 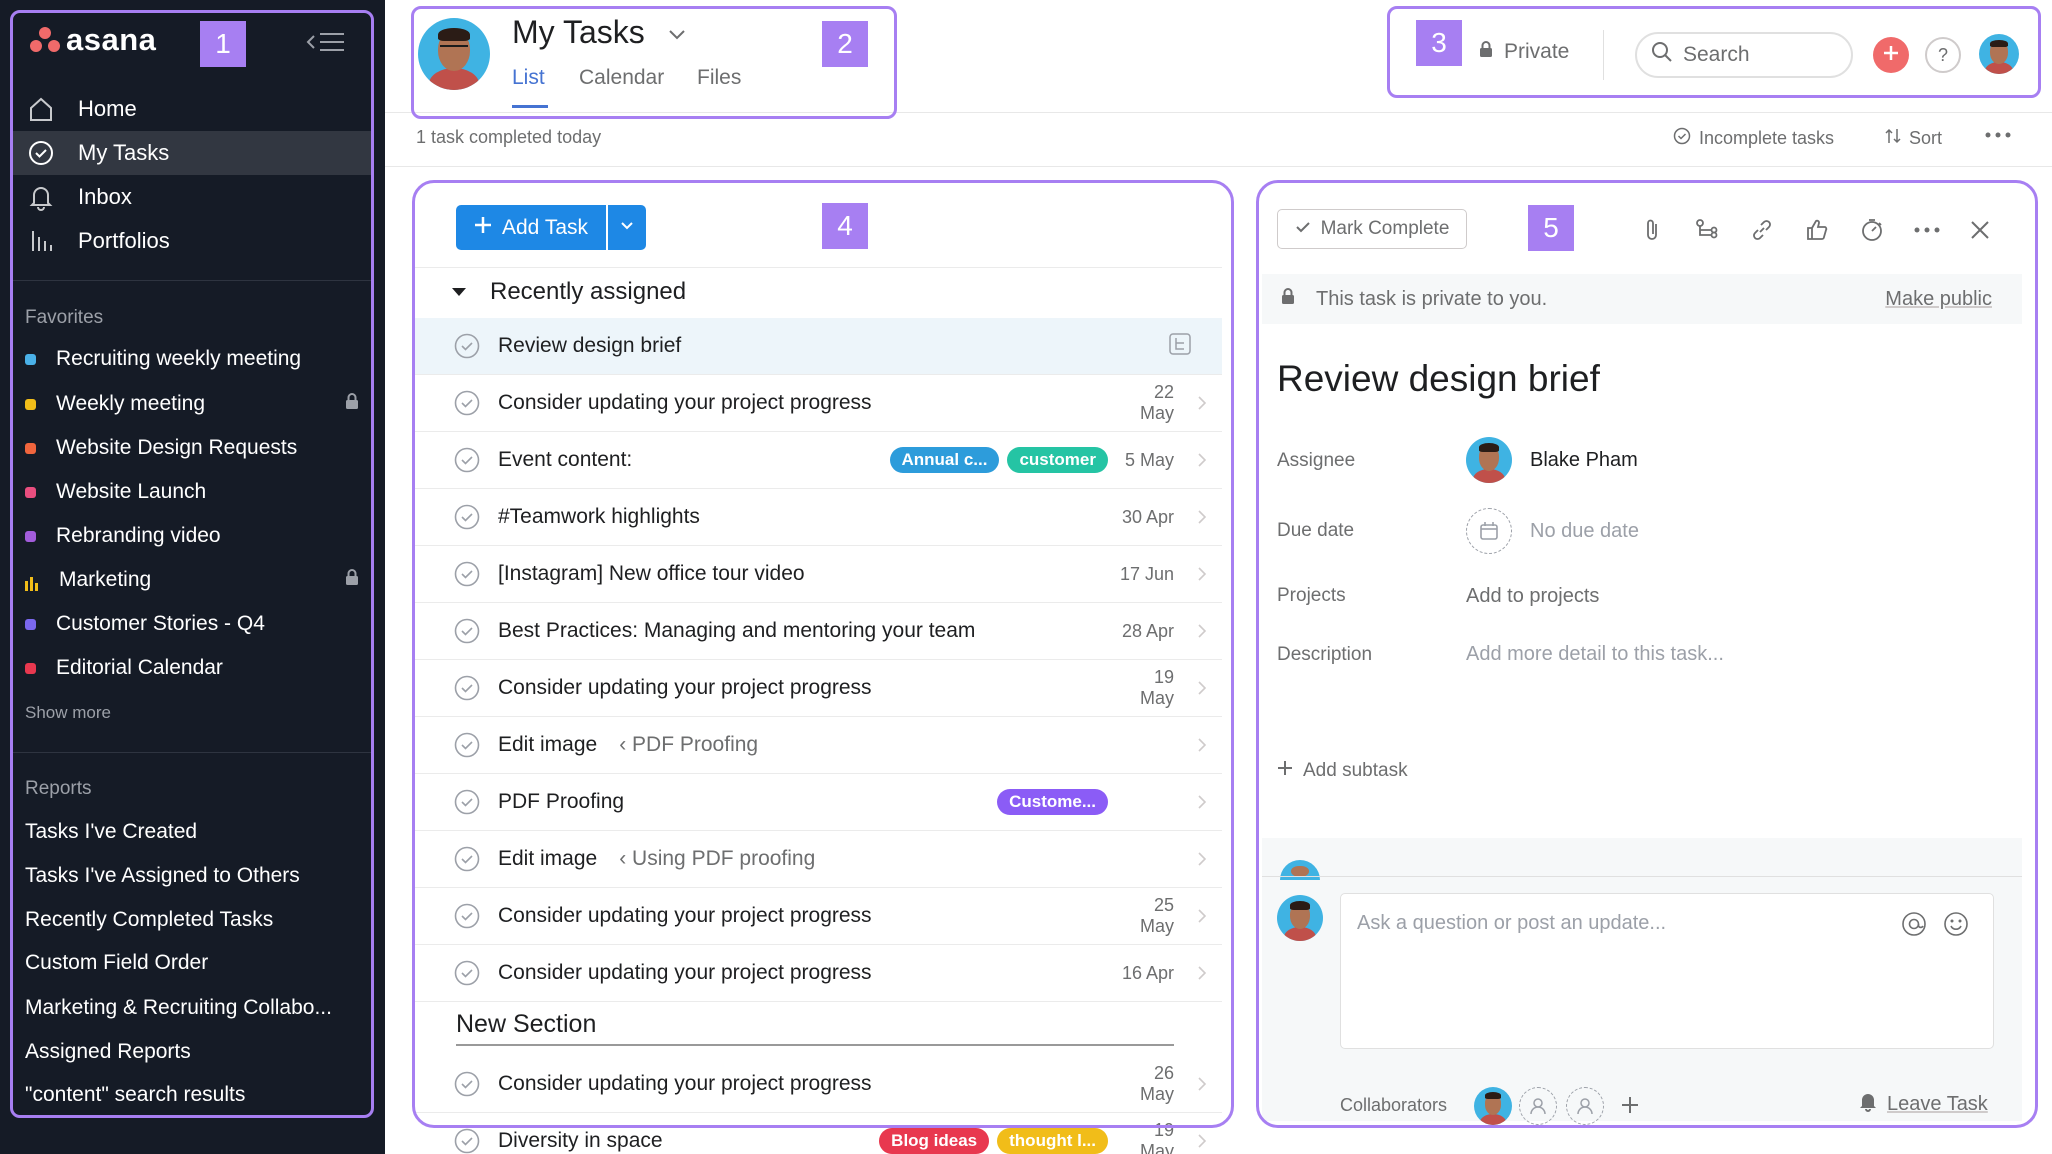 I want to click on task-tag: customer, so click(x=1057, y=460).